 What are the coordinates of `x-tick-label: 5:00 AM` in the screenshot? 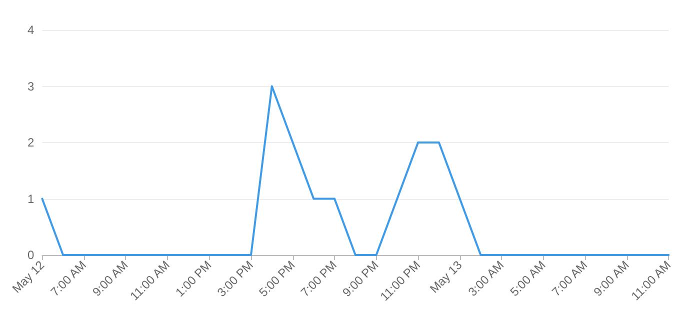 It's located at (527, 279).